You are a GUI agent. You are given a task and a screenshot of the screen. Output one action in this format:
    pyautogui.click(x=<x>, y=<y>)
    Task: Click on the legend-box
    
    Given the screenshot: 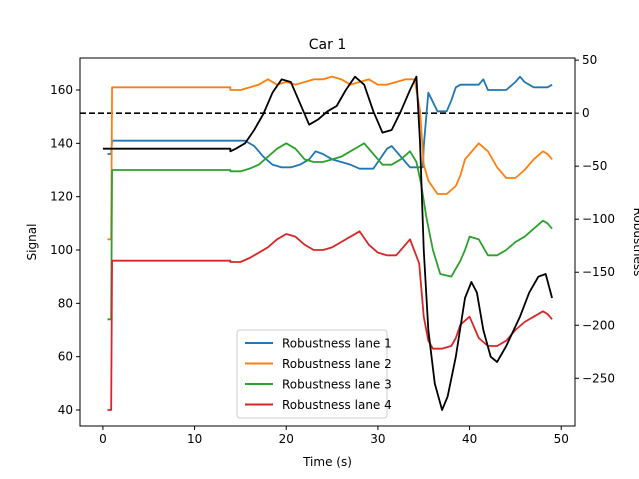 What is the action you would take?
    pyautogui.click(x=312, y=374)
    